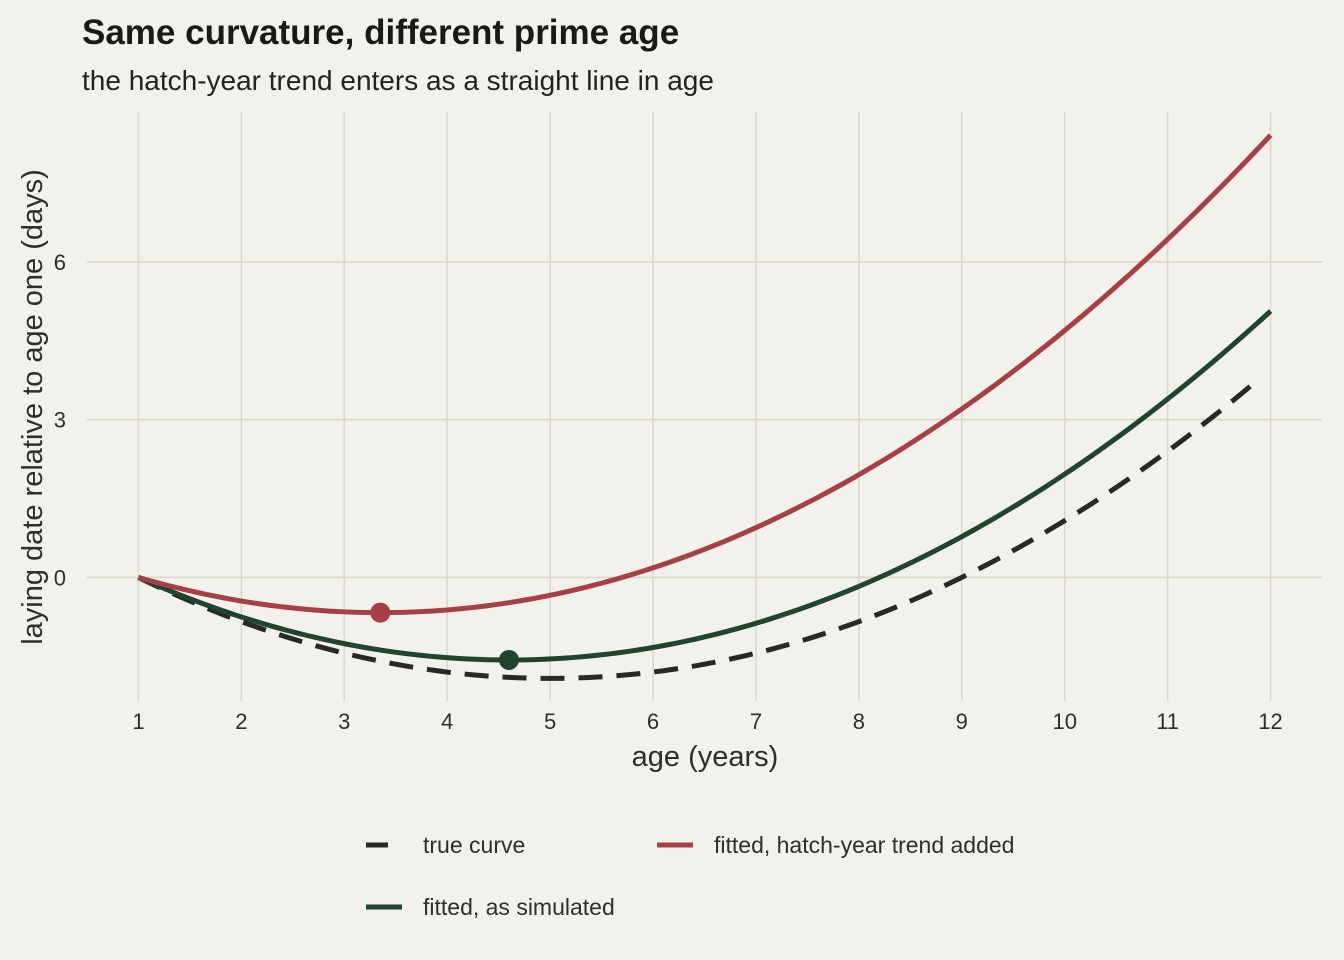 This screenshot has height=960, width=1344. What do you see at coordinates (653, 721) in the screenshot?
I see `x-tick-label: 6` at bounding box center [653, 721].